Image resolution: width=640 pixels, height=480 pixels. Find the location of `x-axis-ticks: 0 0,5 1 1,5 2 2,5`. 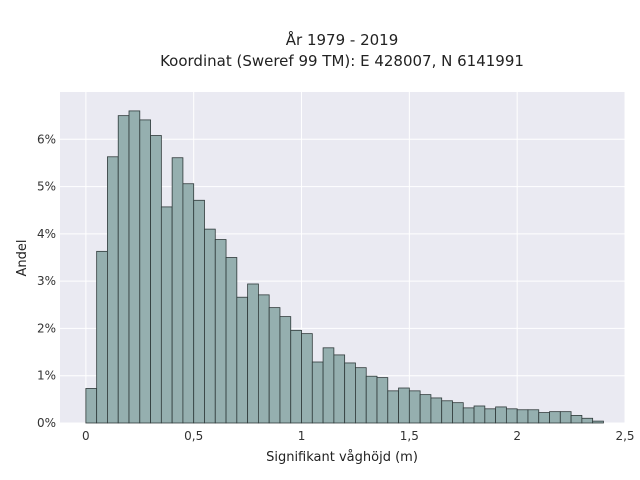

x-axis-ticks: 0 0,5 1 1,5 2 2,5 is located at coordinates (358, 436).